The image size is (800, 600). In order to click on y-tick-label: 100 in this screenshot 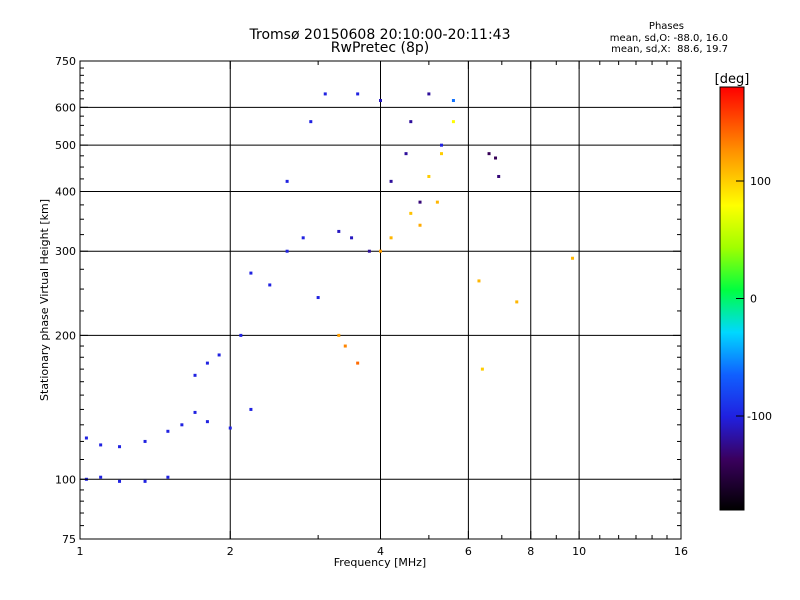, I will do `click(65, 479)`.